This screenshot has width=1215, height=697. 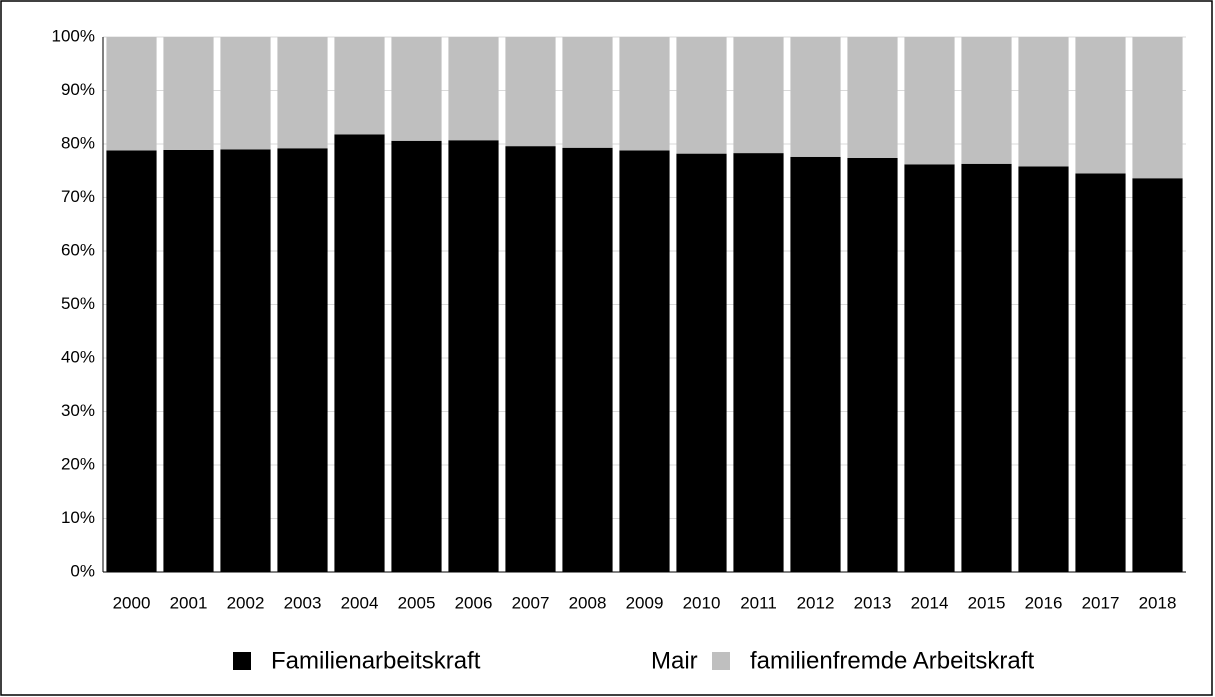 I want to click on x-tick-label: 2009, so click(x=645, y=602).